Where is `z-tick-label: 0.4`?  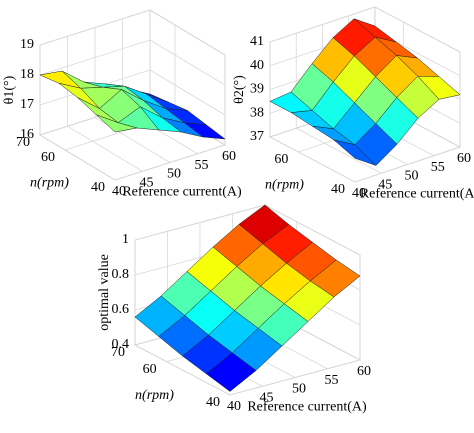
z-tick-label: 0.4 is located at coordinates (121, 344).